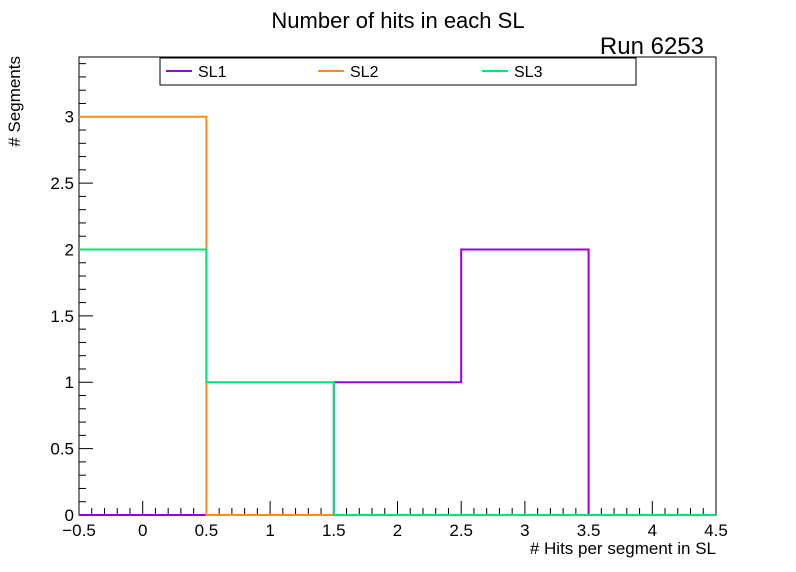  I want to click on legend-label-sl1: SL1, so click(212, 72).